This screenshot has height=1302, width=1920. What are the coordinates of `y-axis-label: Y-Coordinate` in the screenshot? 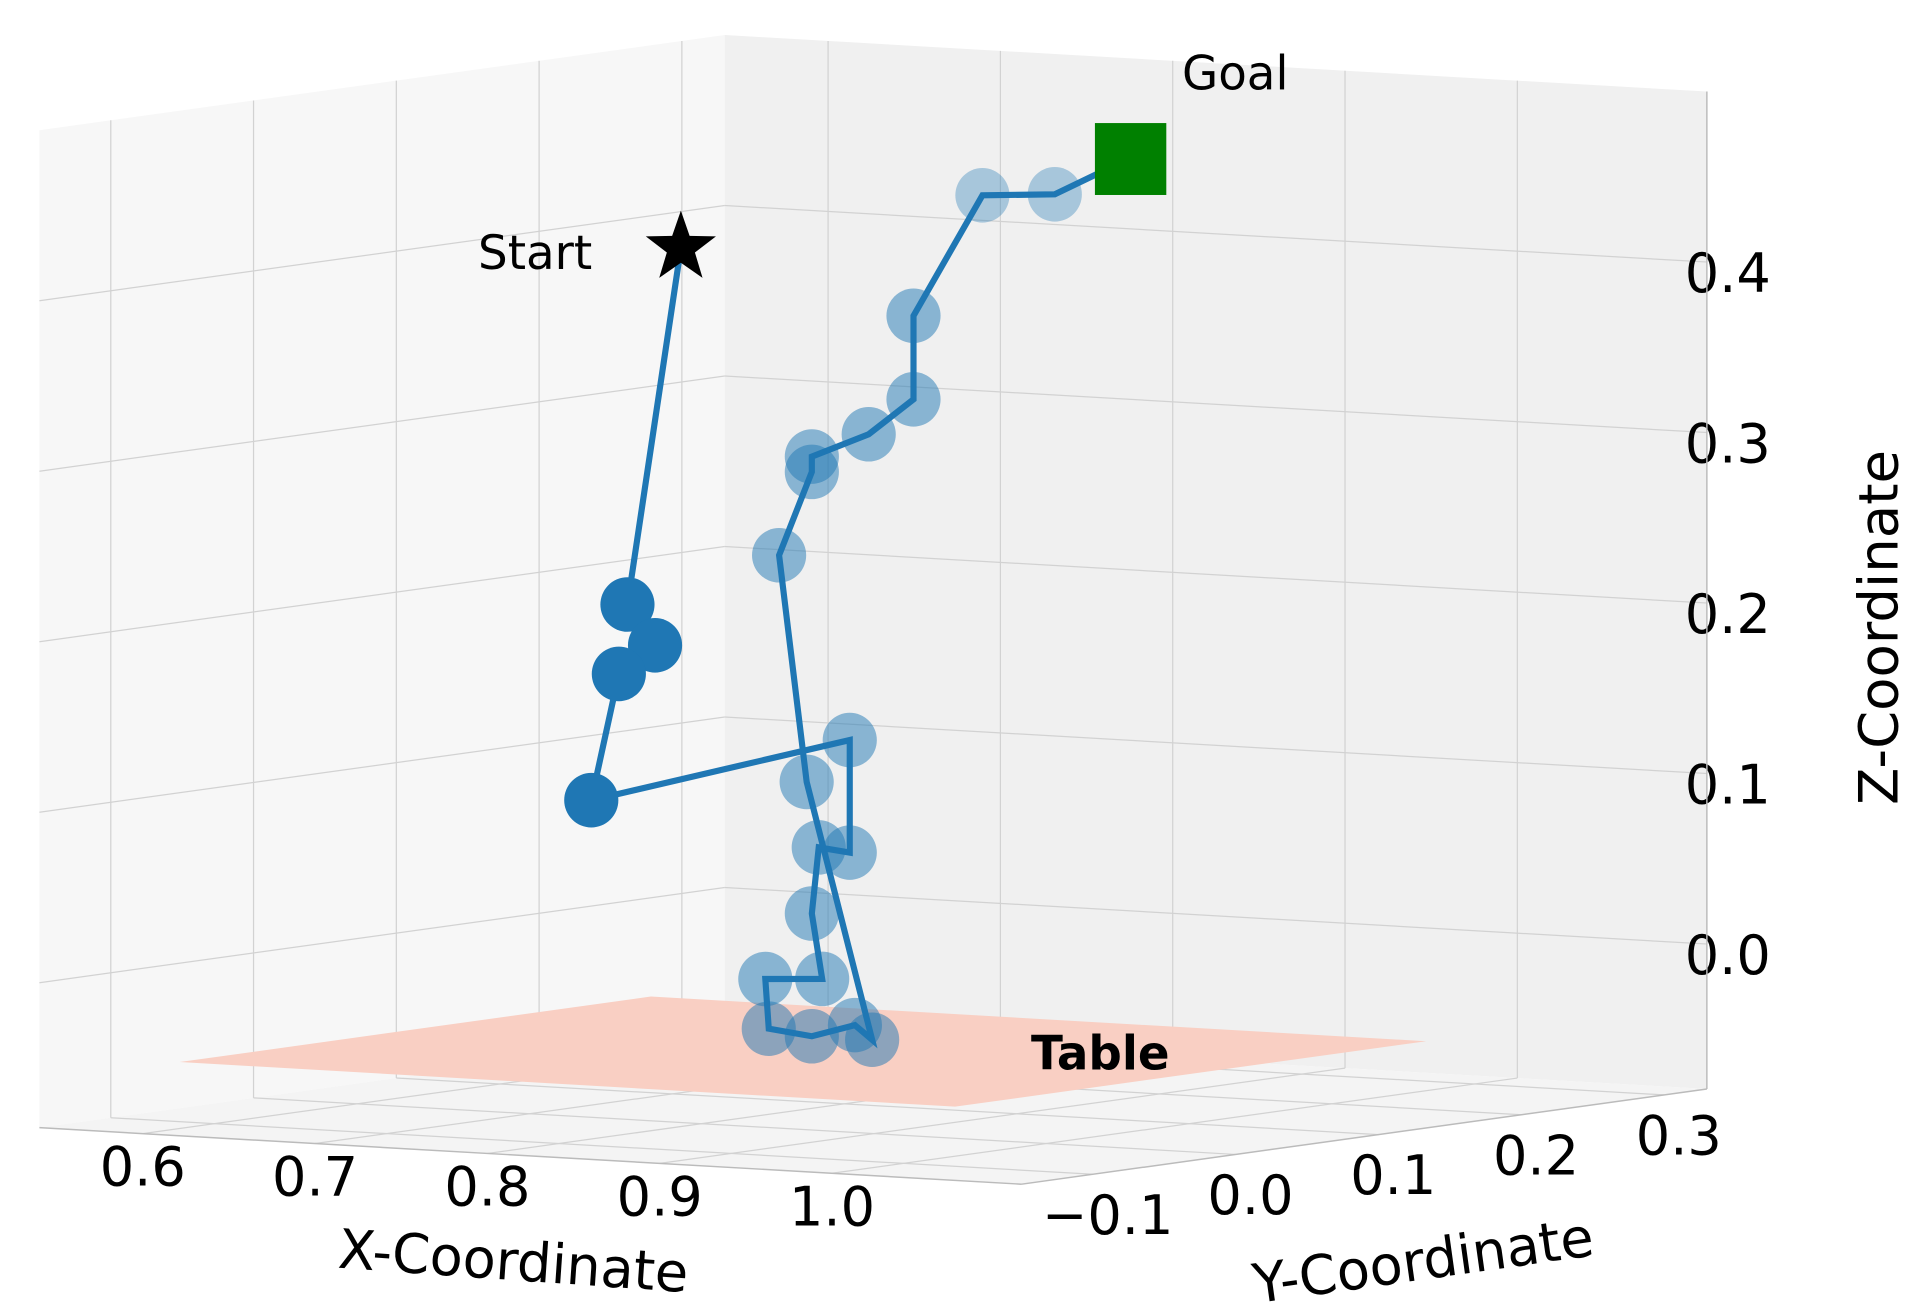 It's located at (1422, 1253).